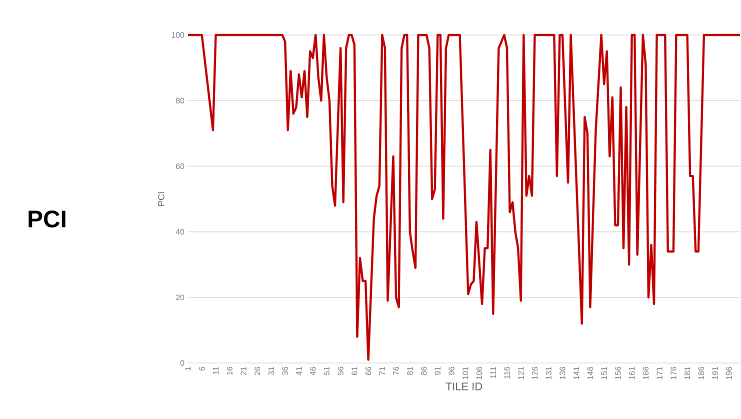 This screenshot has height=419, width=741. I want to click on text: PCI, so click(47, 219).